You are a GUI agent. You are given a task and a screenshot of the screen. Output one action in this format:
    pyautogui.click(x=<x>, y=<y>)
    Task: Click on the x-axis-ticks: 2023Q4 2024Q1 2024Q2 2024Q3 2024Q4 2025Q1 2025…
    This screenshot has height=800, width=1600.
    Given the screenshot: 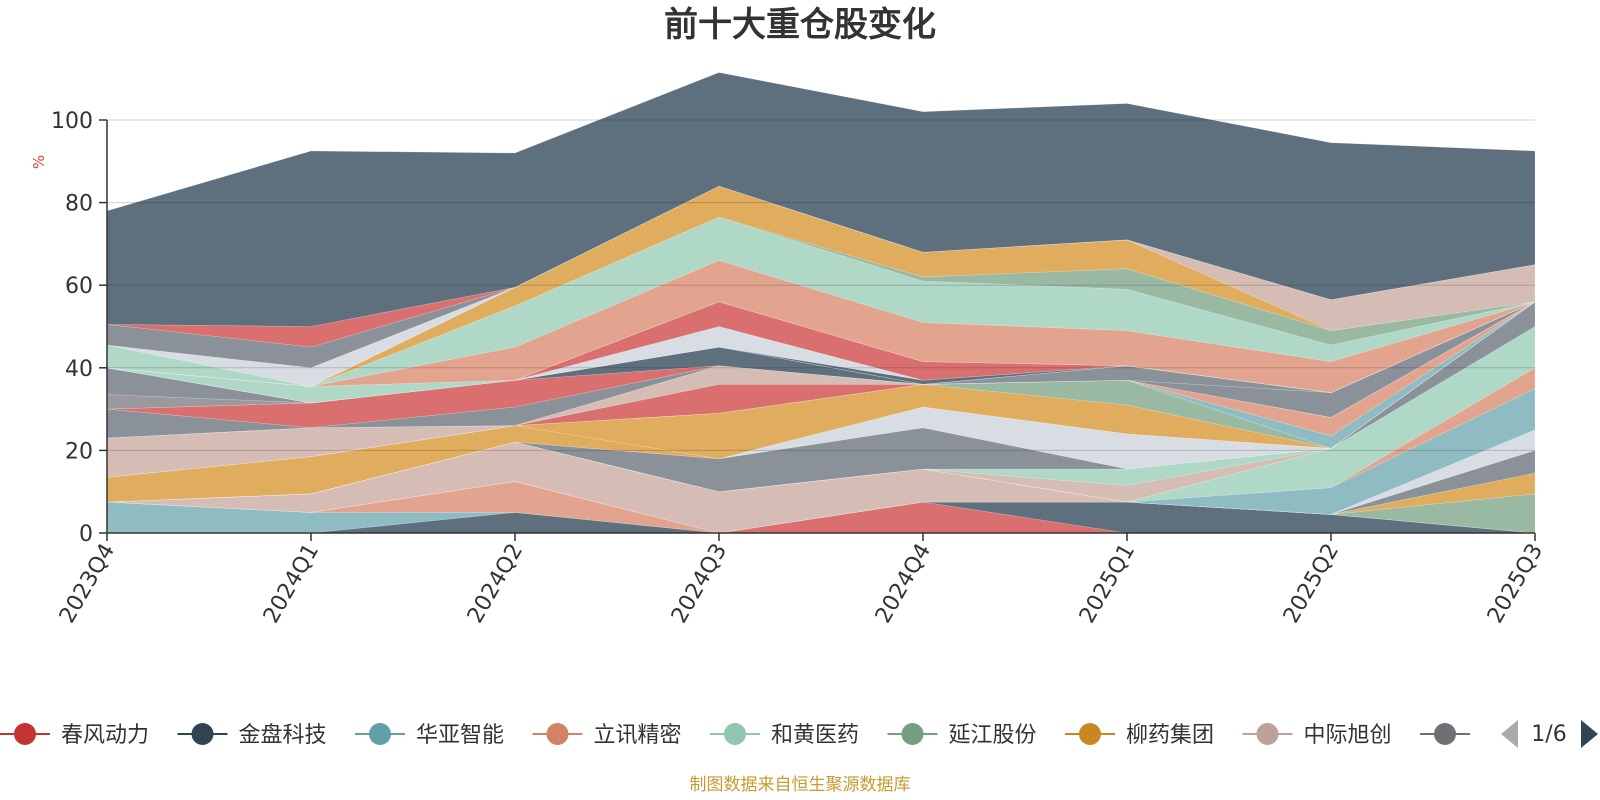 What is the action you would take?
    pyautogui.click(x=801, y=580)
    